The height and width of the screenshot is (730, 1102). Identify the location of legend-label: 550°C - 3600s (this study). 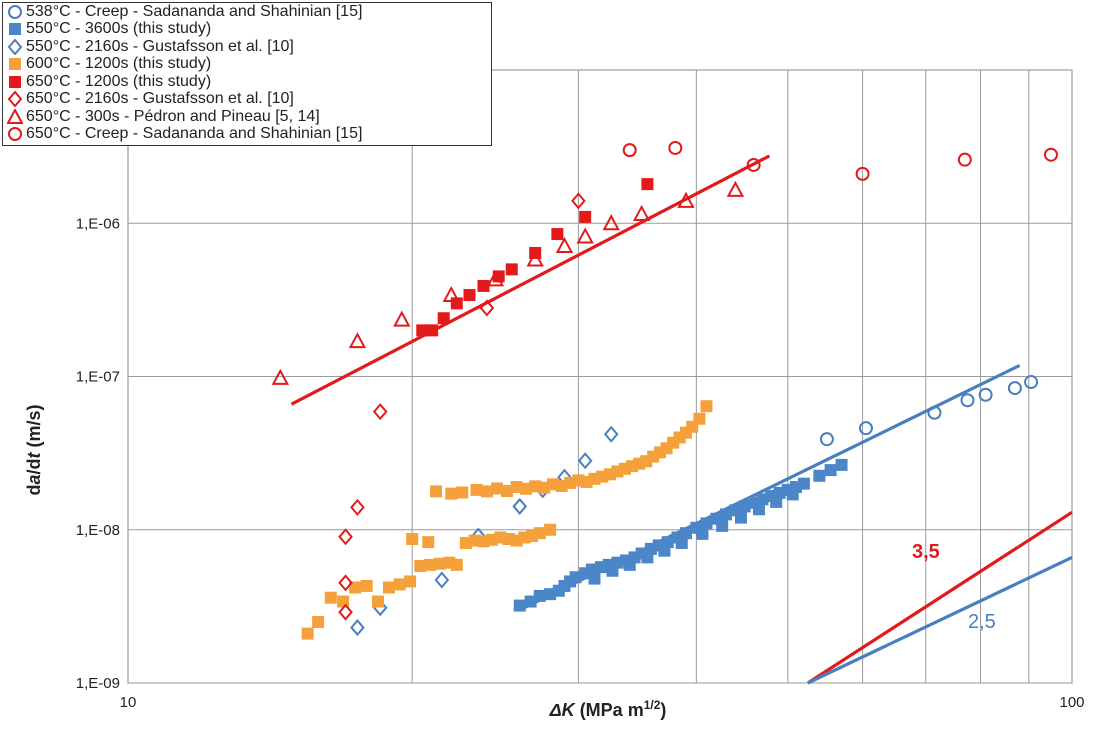
(119, 29).